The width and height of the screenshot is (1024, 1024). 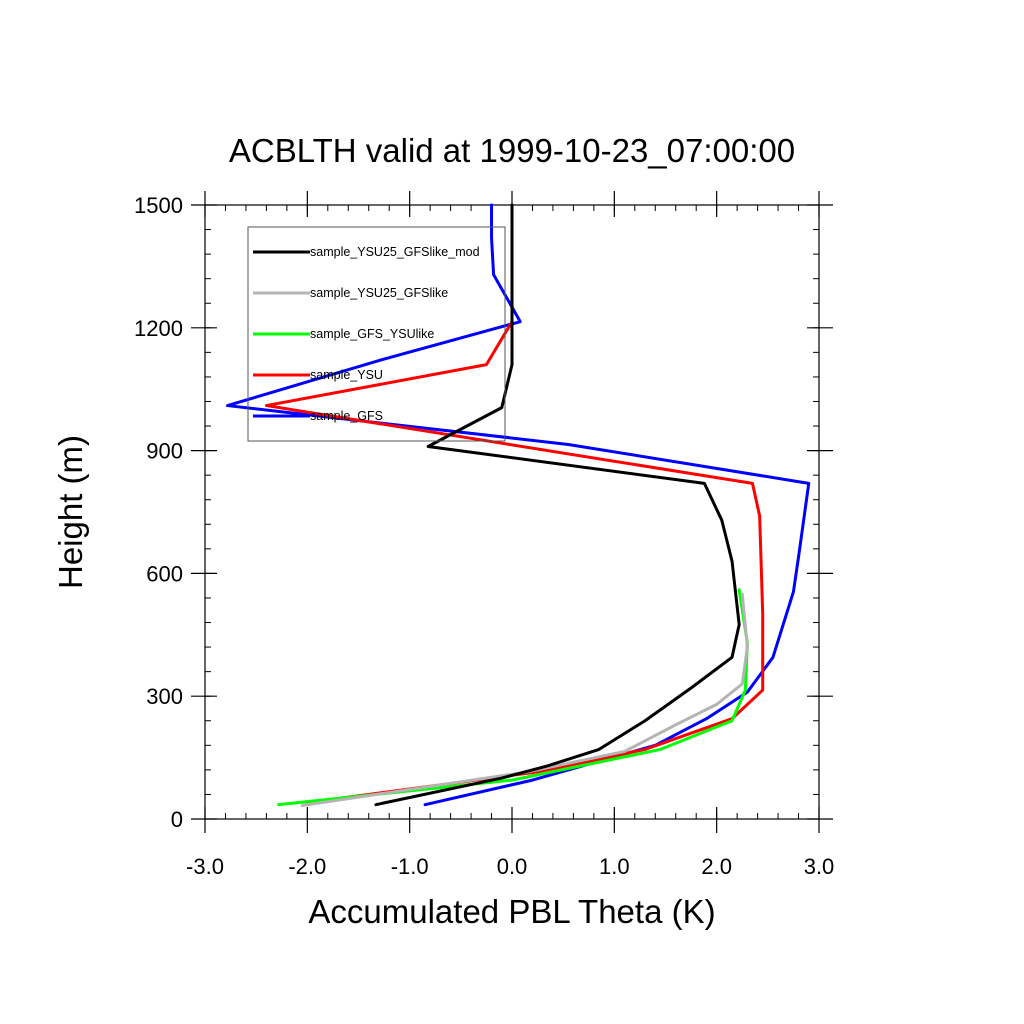 What do you see at coordinates (511, 911) in the screenshot?
I see `x-axis-title: Accumulated PBL Theta (K)` at bounding box center [511, 911].